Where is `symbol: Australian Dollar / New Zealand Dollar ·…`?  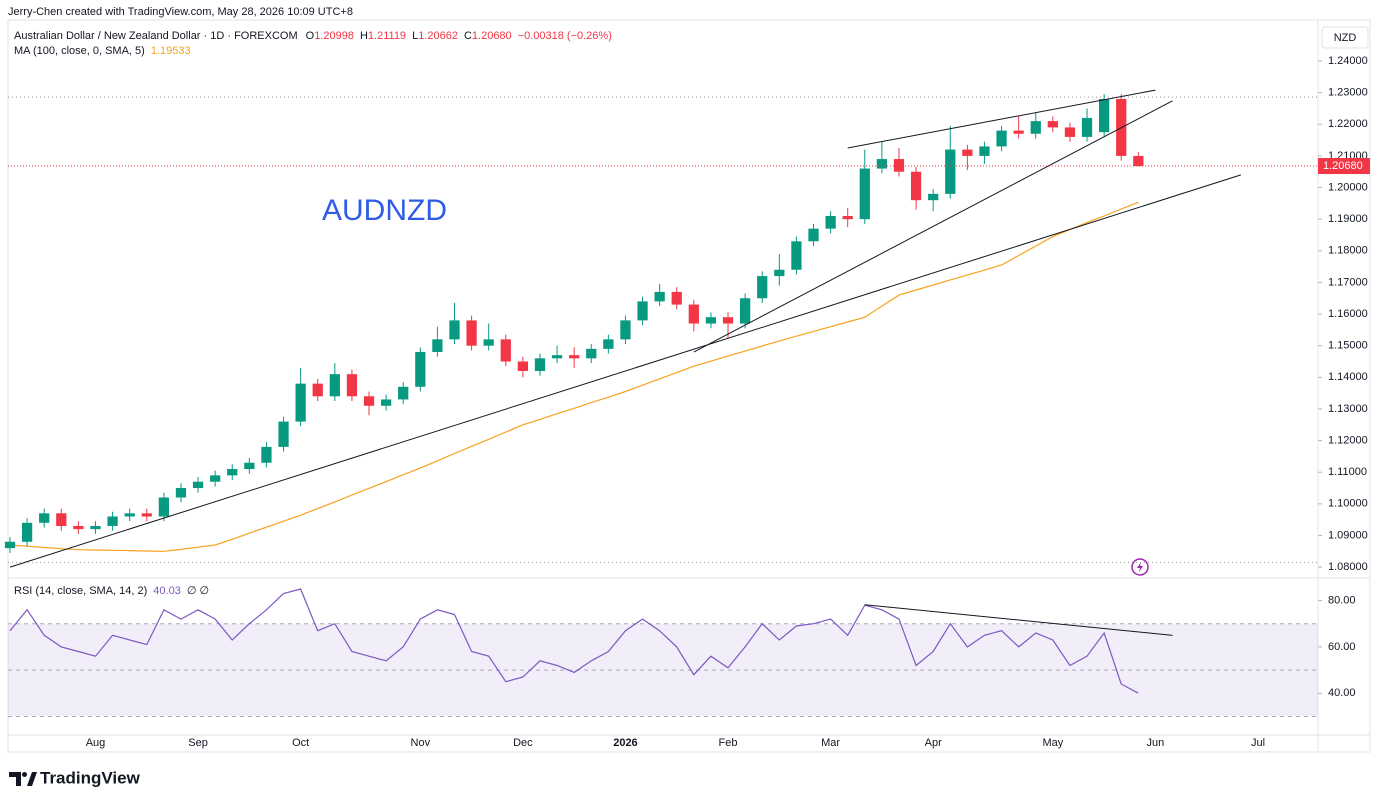
symbol: Australian Dollar / New Zealand Dollar ·… is located at coordinates (156, 36).